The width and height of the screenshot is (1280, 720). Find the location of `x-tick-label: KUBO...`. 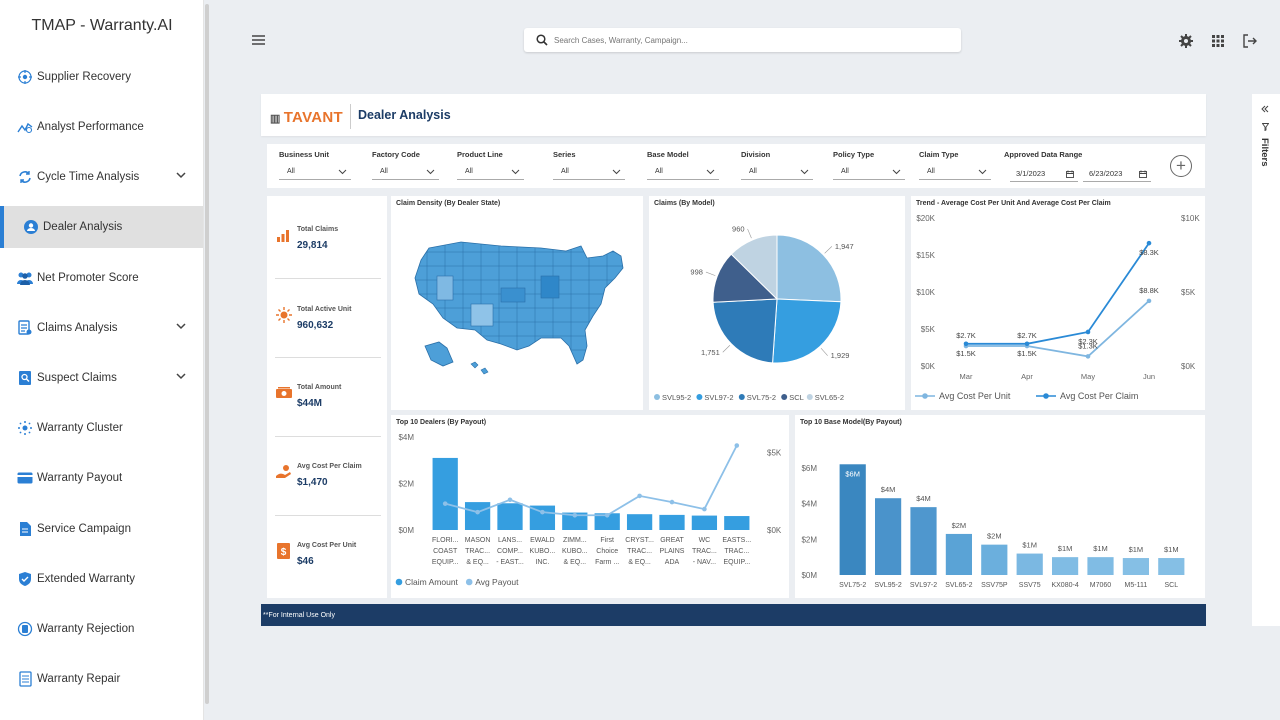

x-tick-label: KUBO... is located at coordinates (575, 551).